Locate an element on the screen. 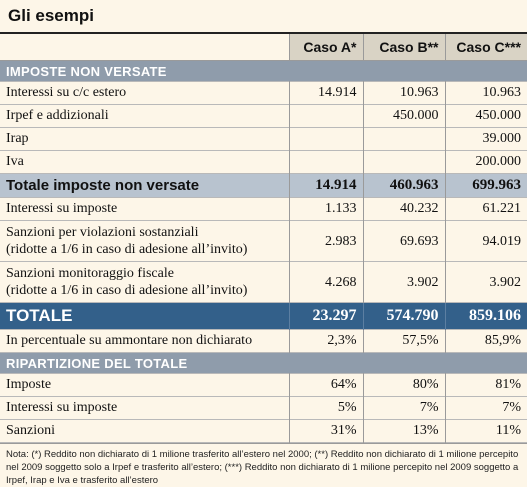 Image resolution: width=527 pixels, height=487 pixels. cell-caso-c: 7% is located at coordinates (485, 408).